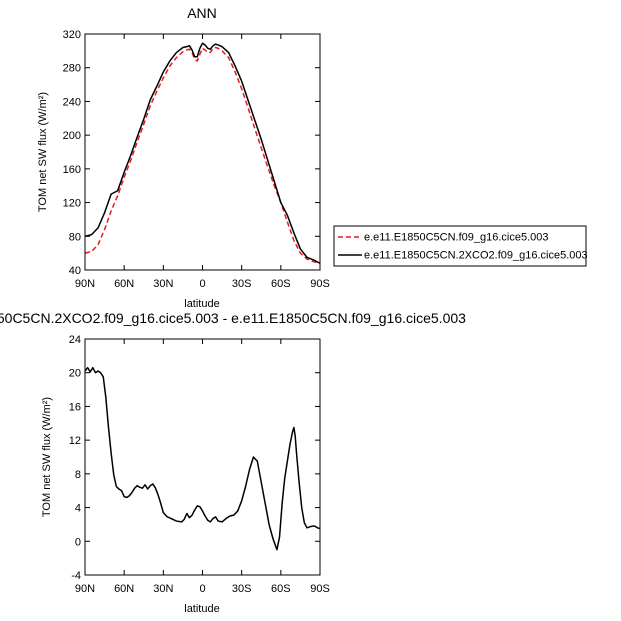 This screenshot has height=621, width=621. I want to click on bottom-y-tick-label: 24, so click(75, 340).